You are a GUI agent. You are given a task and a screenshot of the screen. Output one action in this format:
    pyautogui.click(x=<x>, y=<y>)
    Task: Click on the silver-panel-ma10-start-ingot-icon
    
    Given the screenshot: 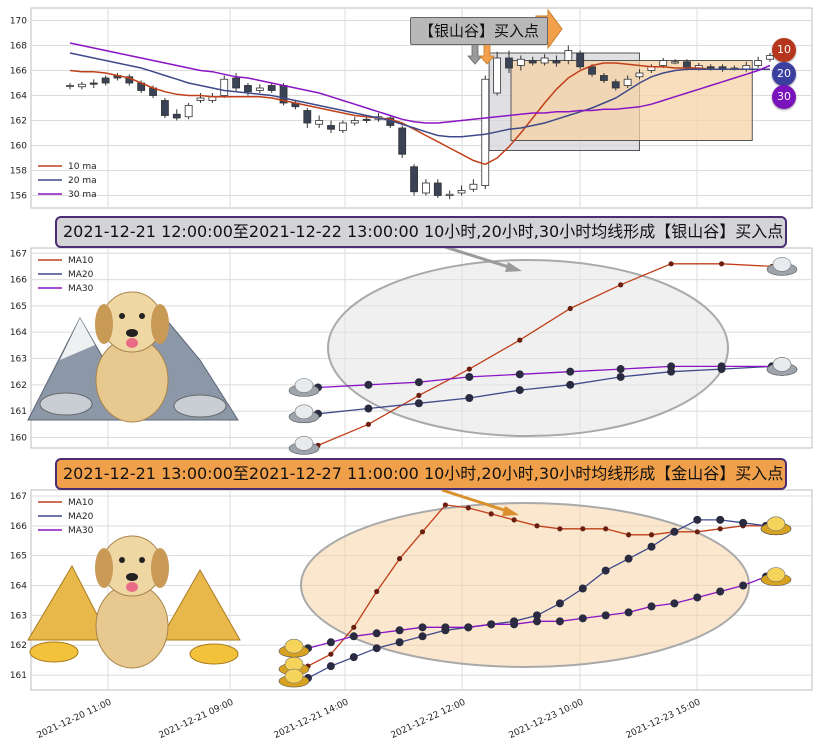 What is the action you would take?
    pyautogui.click(x=304, y=445)
    